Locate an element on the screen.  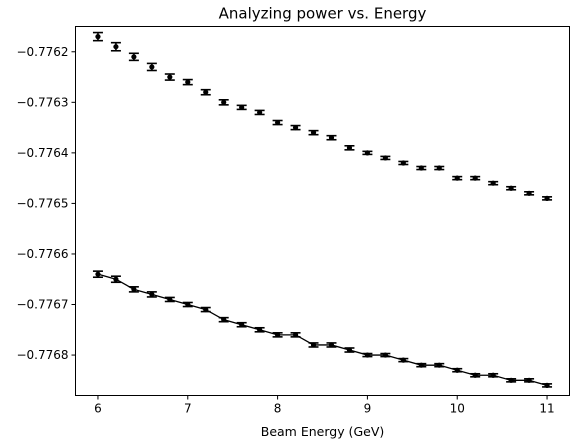
y-tick-label: −0.7763 is located at coordinates (42, 102).